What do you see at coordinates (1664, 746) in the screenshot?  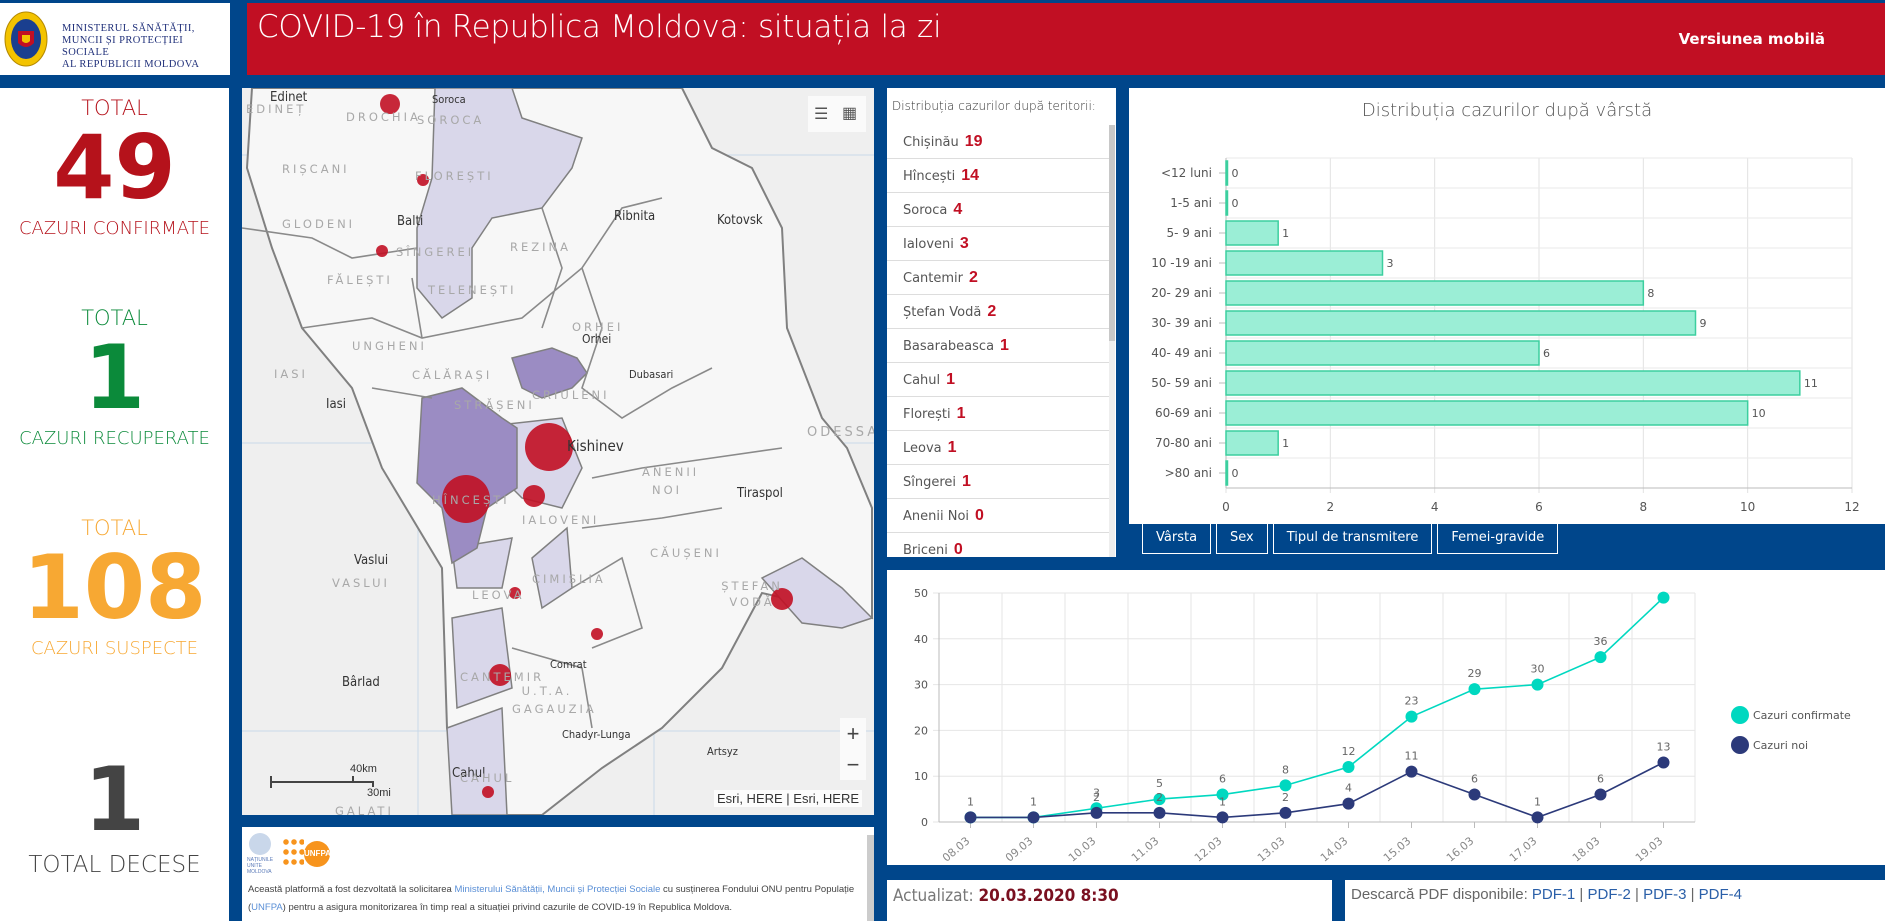 I see `data-label: 13` at bounding box center [1664, 746].